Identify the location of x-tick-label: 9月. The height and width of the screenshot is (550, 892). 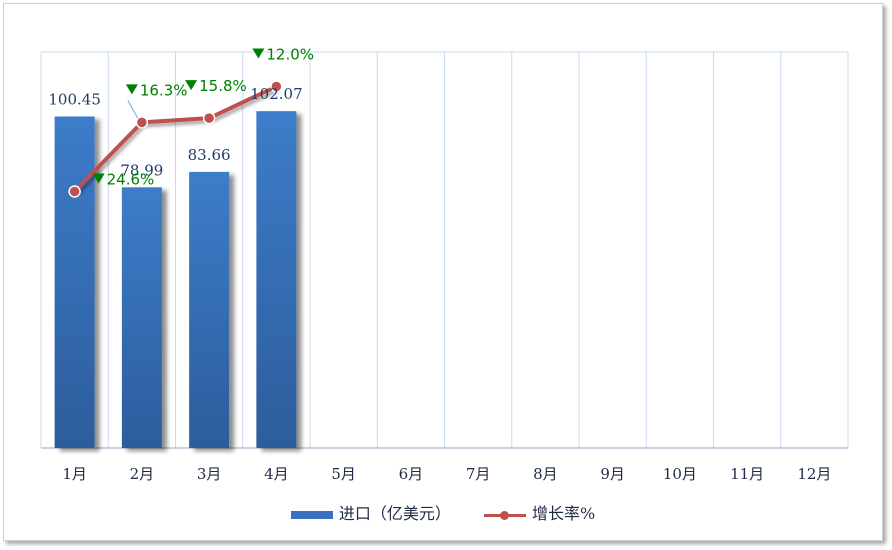
(612, 474).